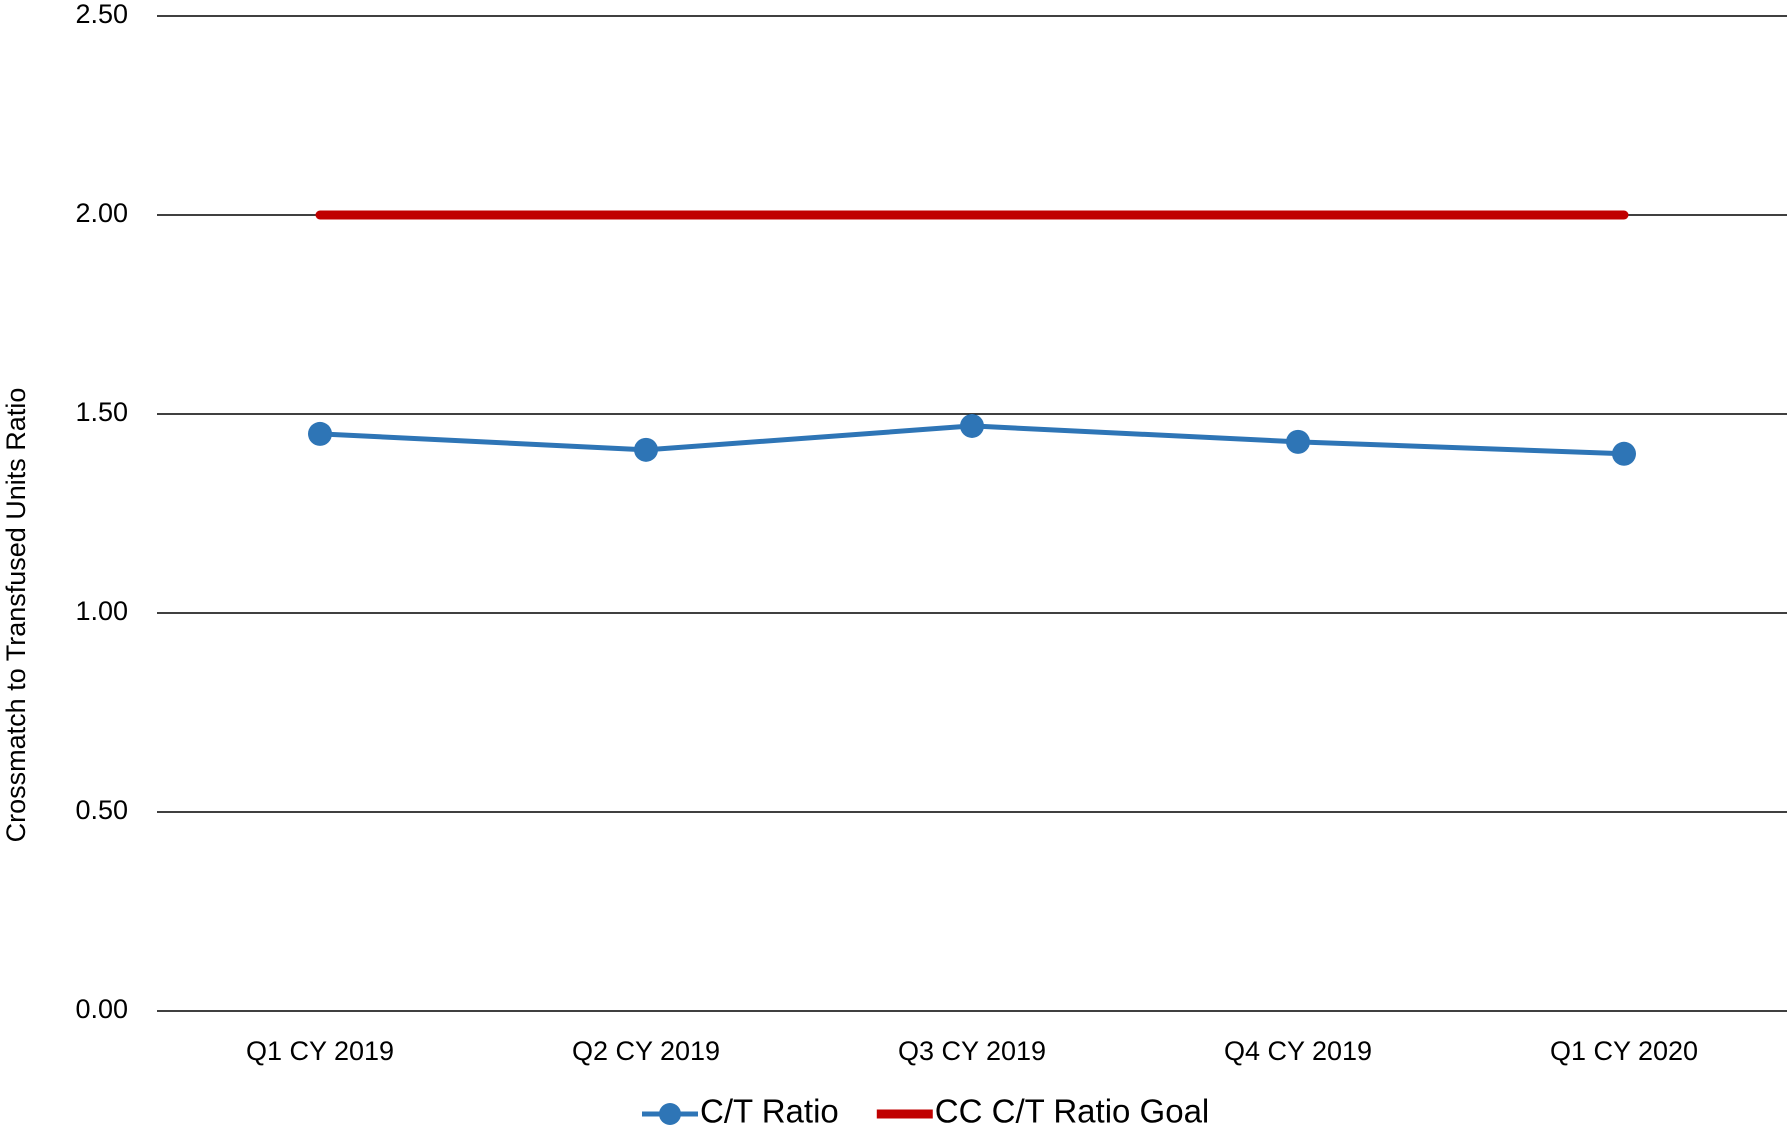 The width and height of the screenshot is (1787, 1132). Describe the element at coordinates (101, 1009) in the screenshot. I see `y-tick-label: 0.00` at that location.